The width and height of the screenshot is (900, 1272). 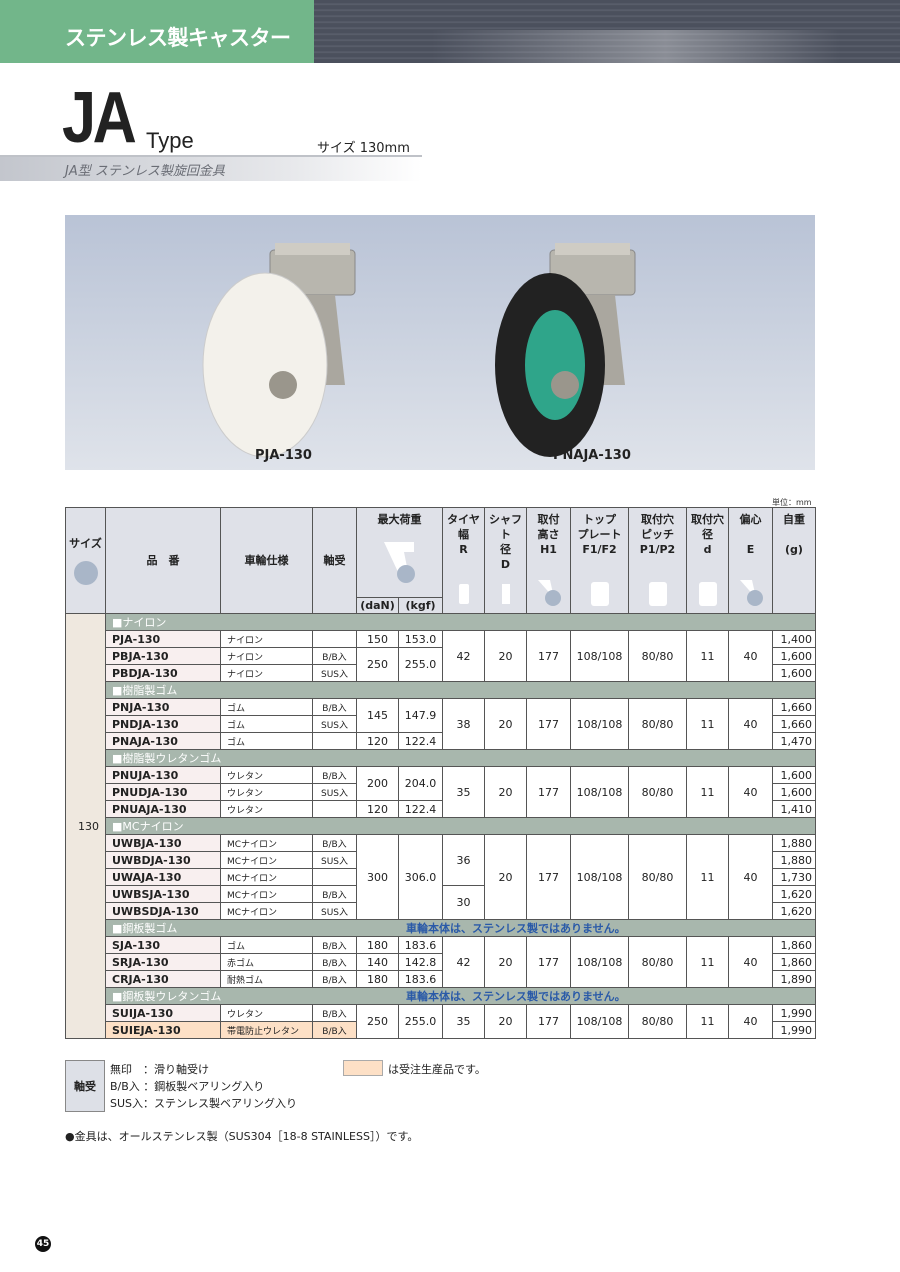 What do you see at coordinates (266, 962) in the screenshot?
I see `wheel-cell: 赤ゴム` at bounding box center [266, 962].